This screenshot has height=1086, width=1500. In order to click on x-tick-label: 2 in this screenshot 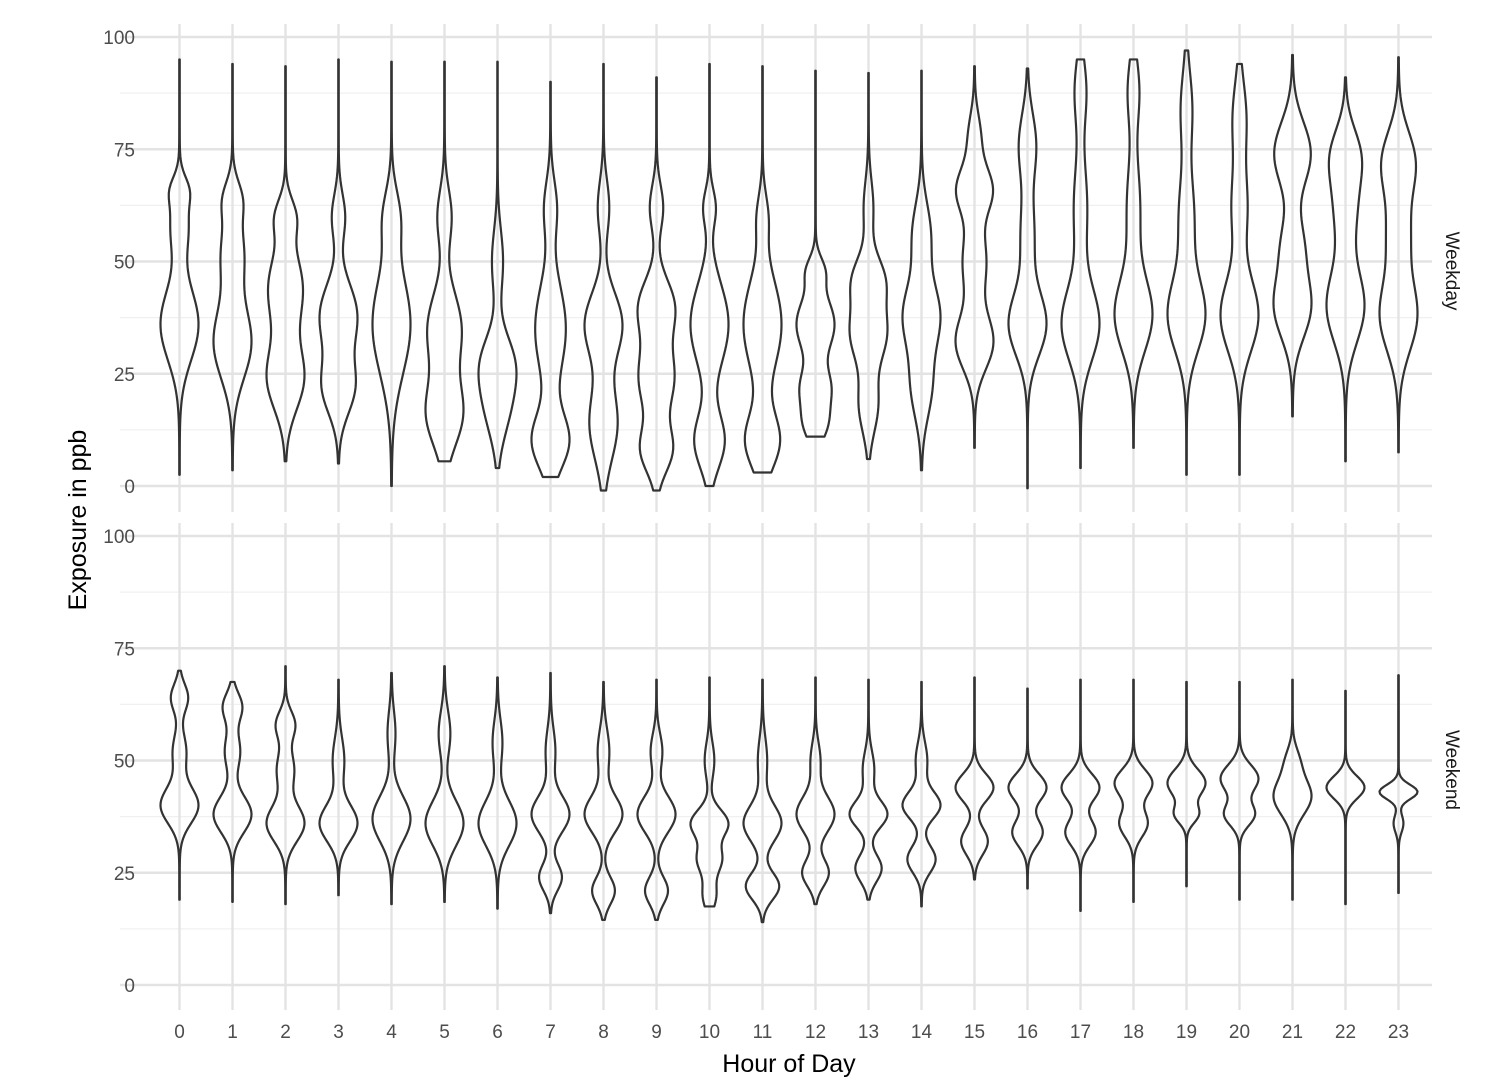, I will do `click(285, 1032)`.